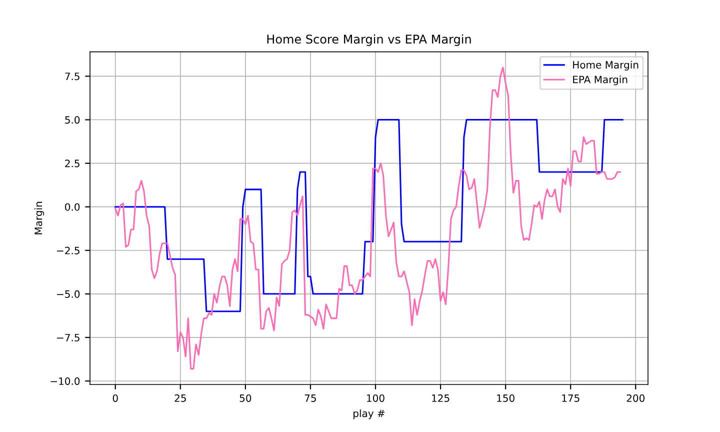 This screenshot has height=432, width=720. I want to click on y-axis-title: Margin, so click(39, 218).